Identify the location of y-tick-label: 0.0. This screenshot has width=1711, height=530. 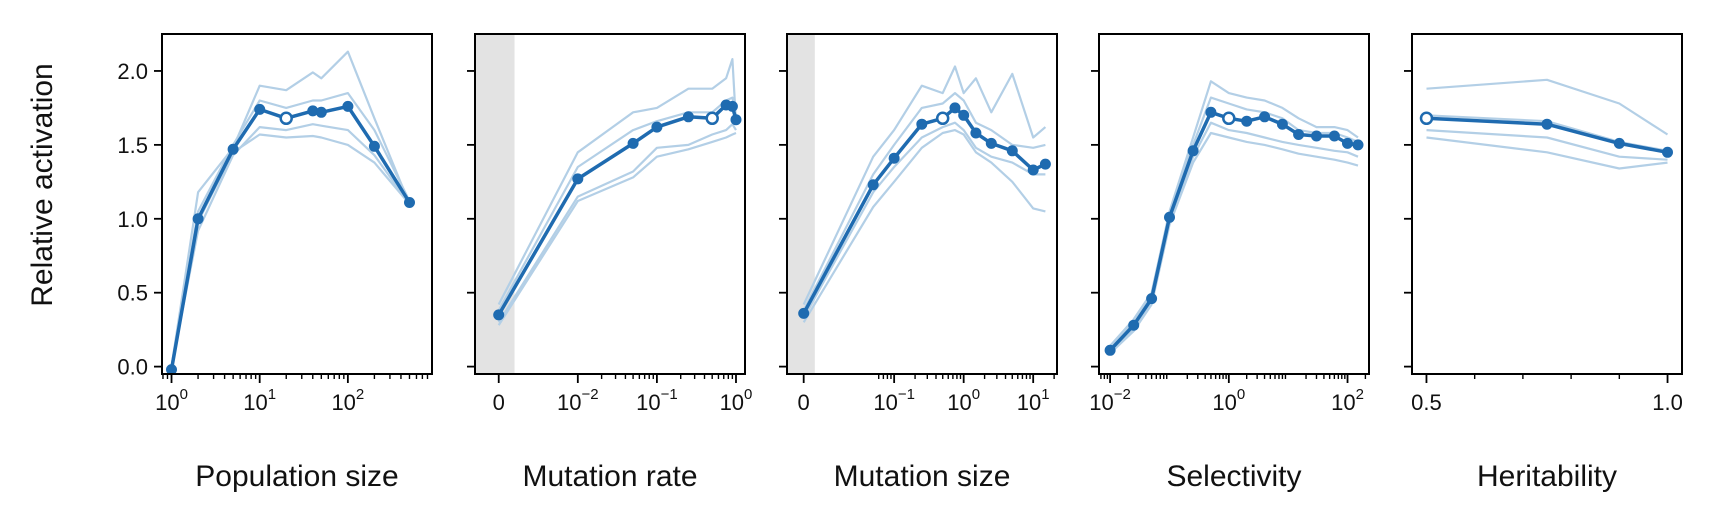
(132, 367).